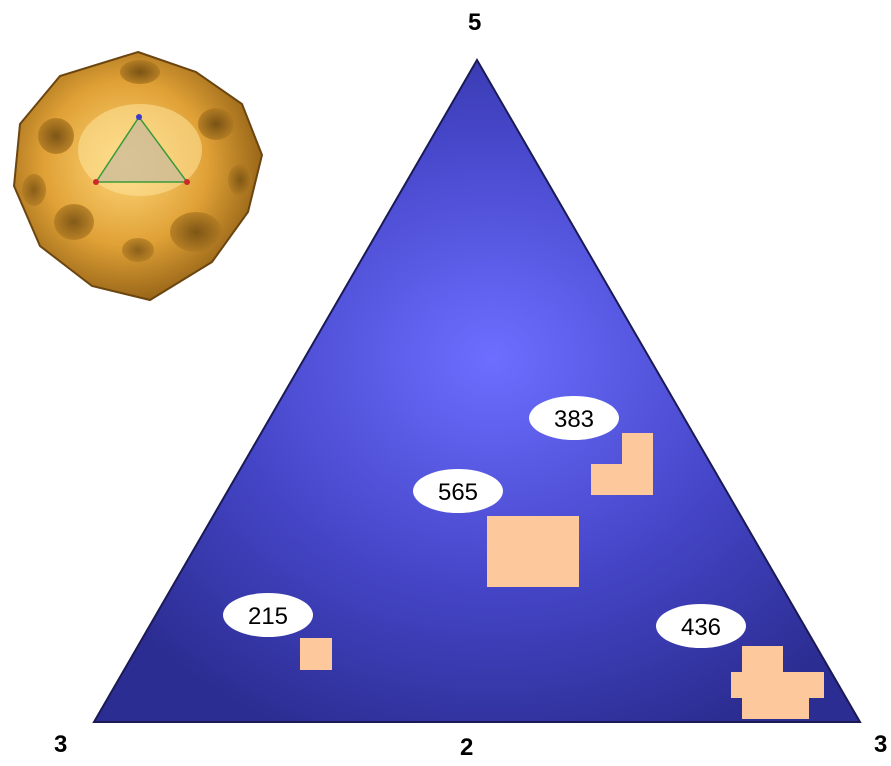 Image resolution: width=891 pixels, height=766 pixels. What do you see at coordinates (881, 744) in the screenshot?
I see `vertex-label-threefold-right: 3` at bounding box center [881, 744].